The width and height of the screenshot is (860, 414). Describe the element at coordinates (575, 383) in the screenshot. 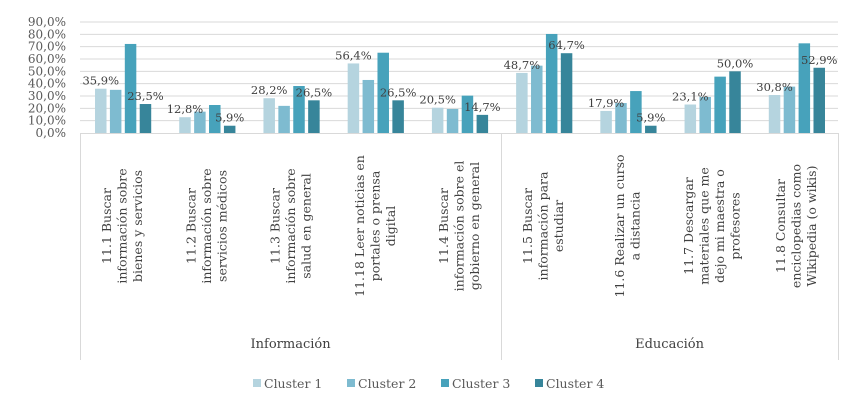

I see `legend-label: Cluster 4` at that location.